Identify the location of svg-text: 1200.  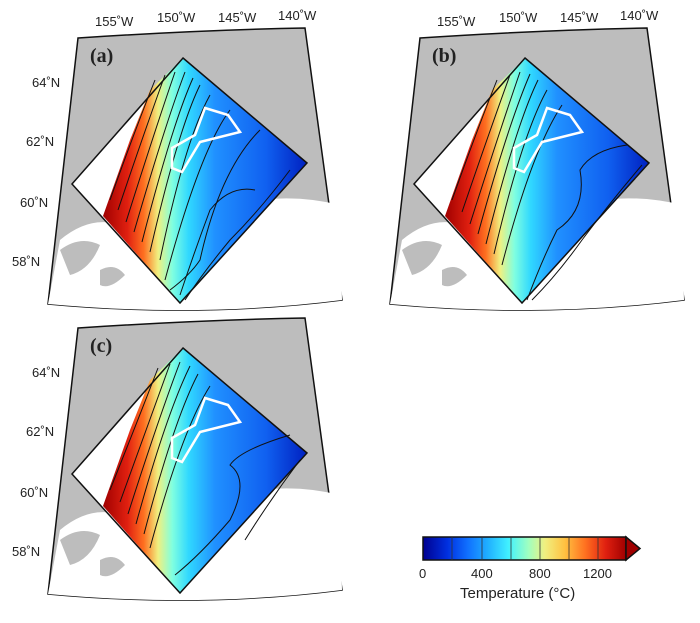
(597, 573).